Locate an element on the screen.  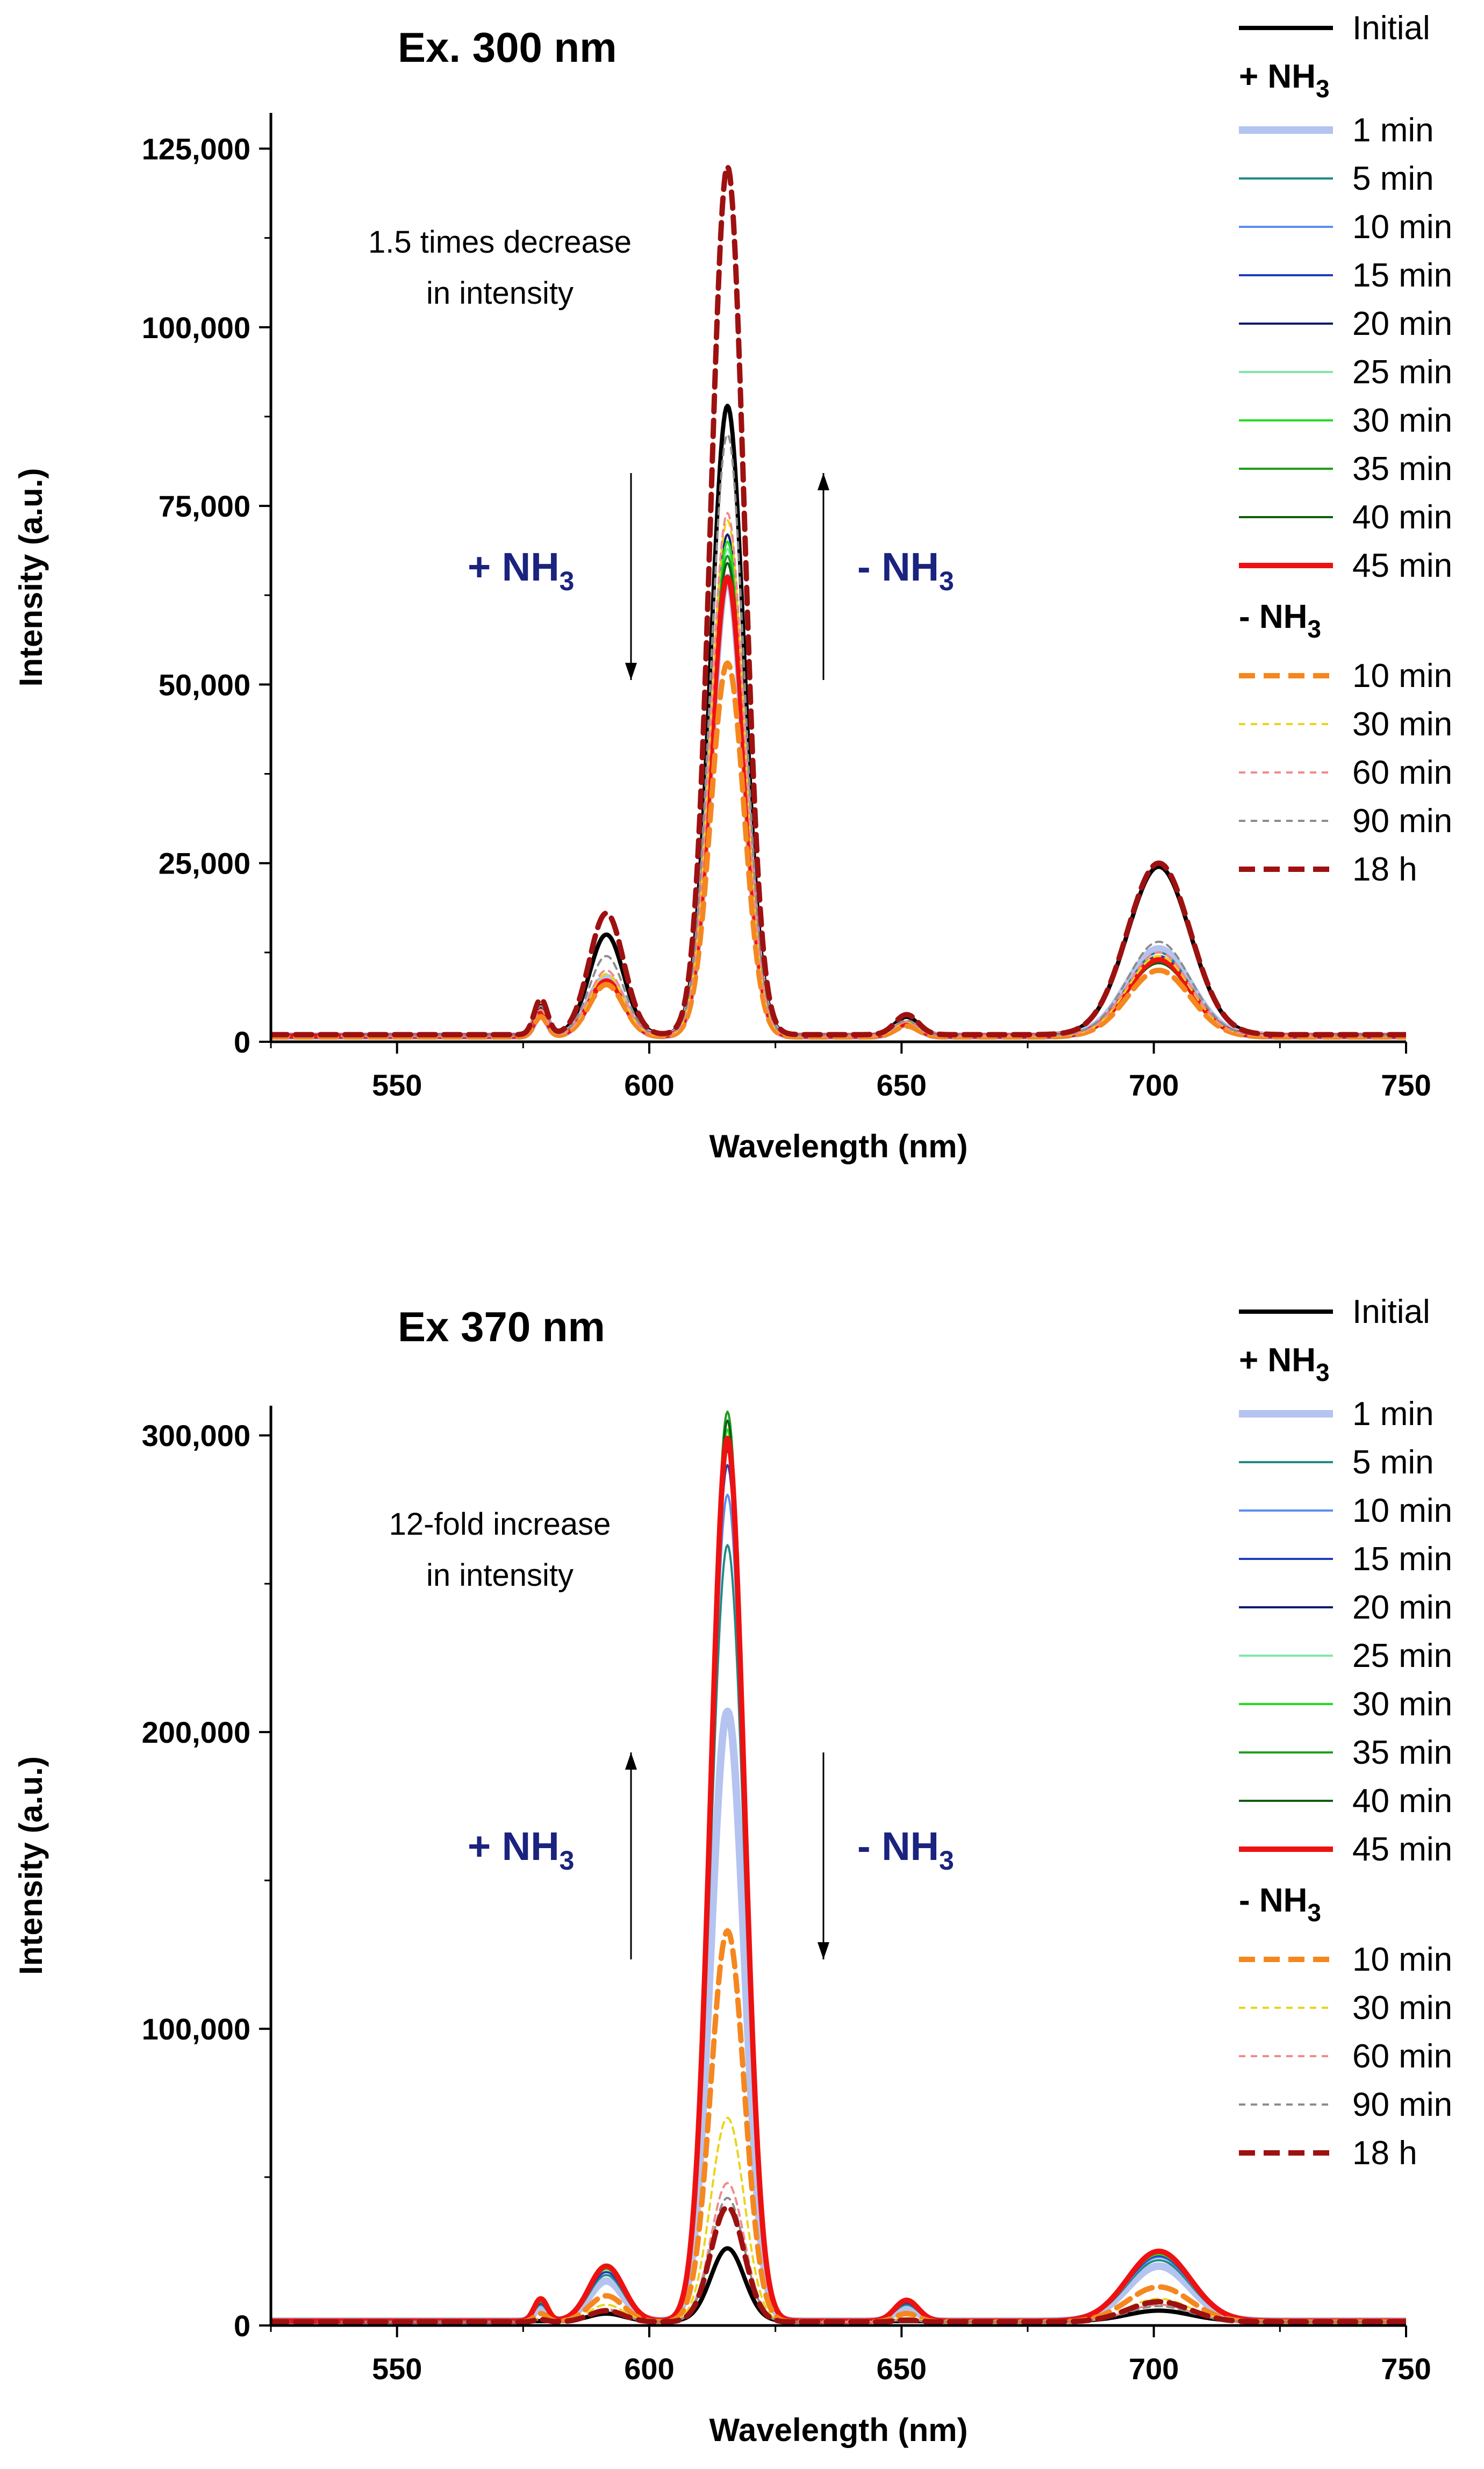
y-tick-label: 50,000 is located at coordinates (204, 685).